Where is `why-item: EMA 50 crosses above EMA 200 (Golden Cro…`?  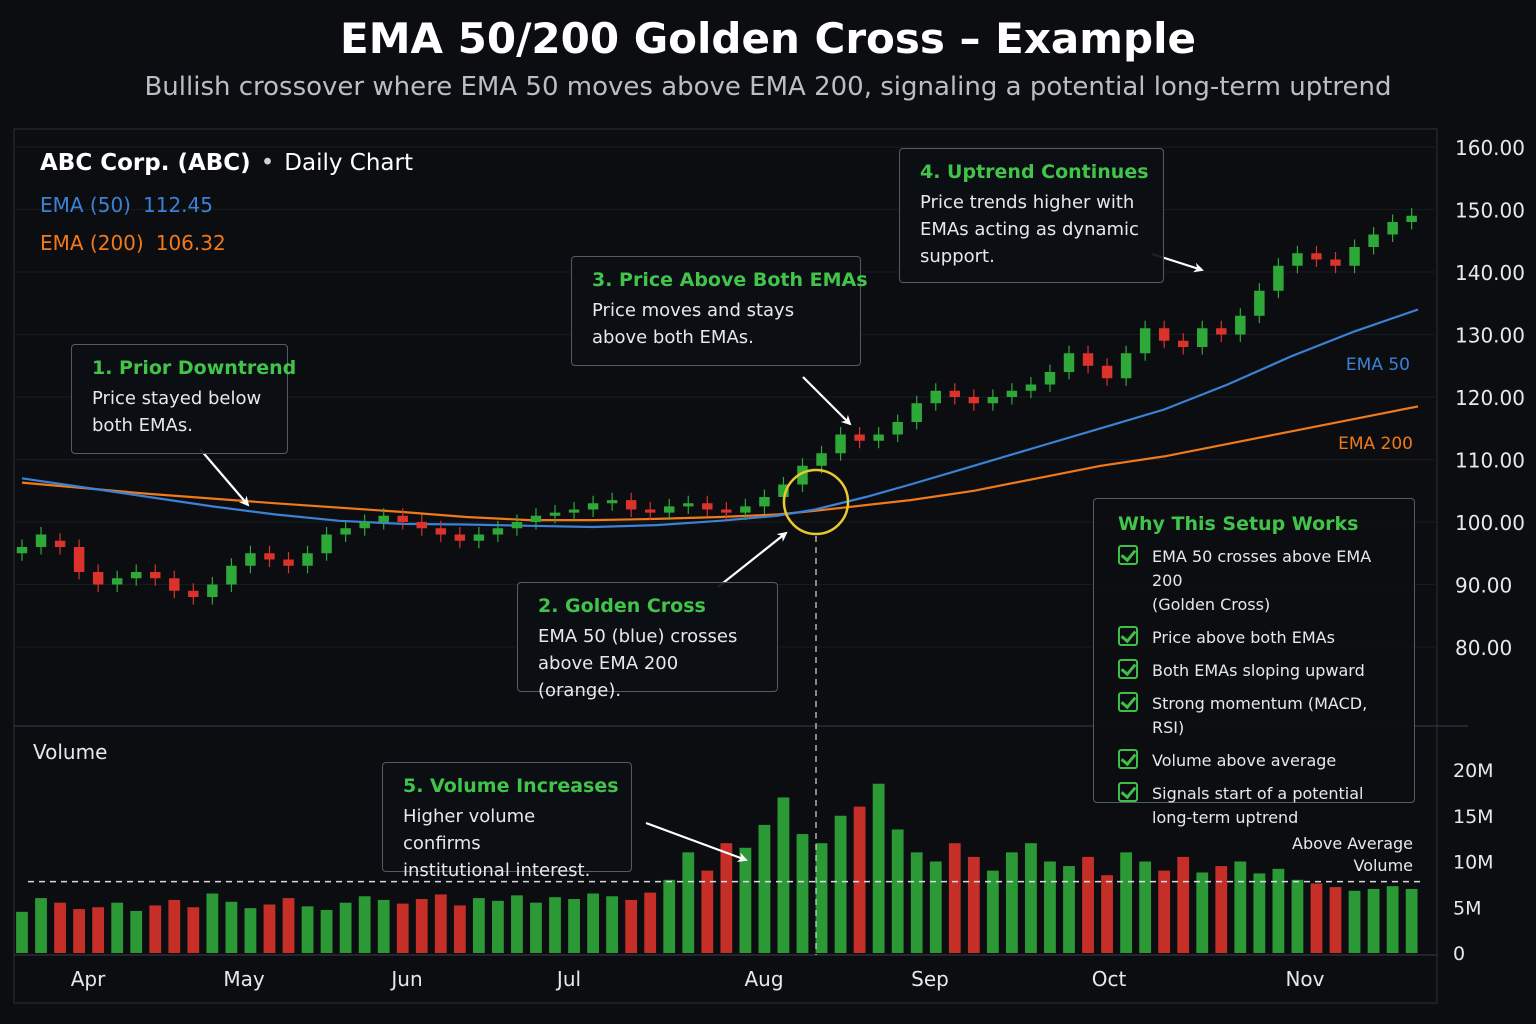 why-item: EMA 50 crosses above EMA 200 (Golden Cro… is located at coordinates (1258, 581).